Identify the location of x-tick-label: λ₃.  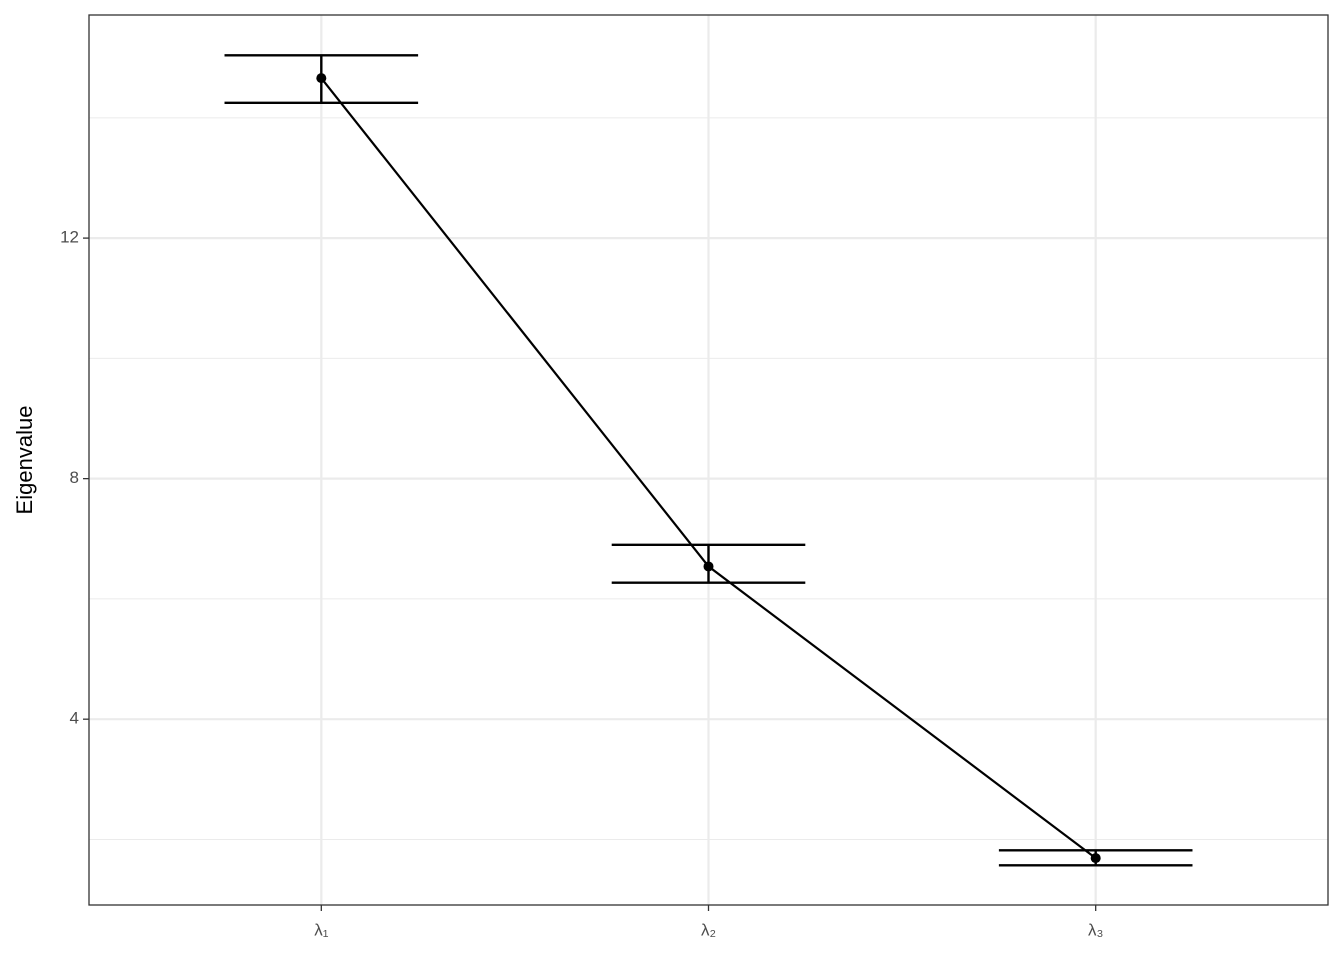
(1095, 929).